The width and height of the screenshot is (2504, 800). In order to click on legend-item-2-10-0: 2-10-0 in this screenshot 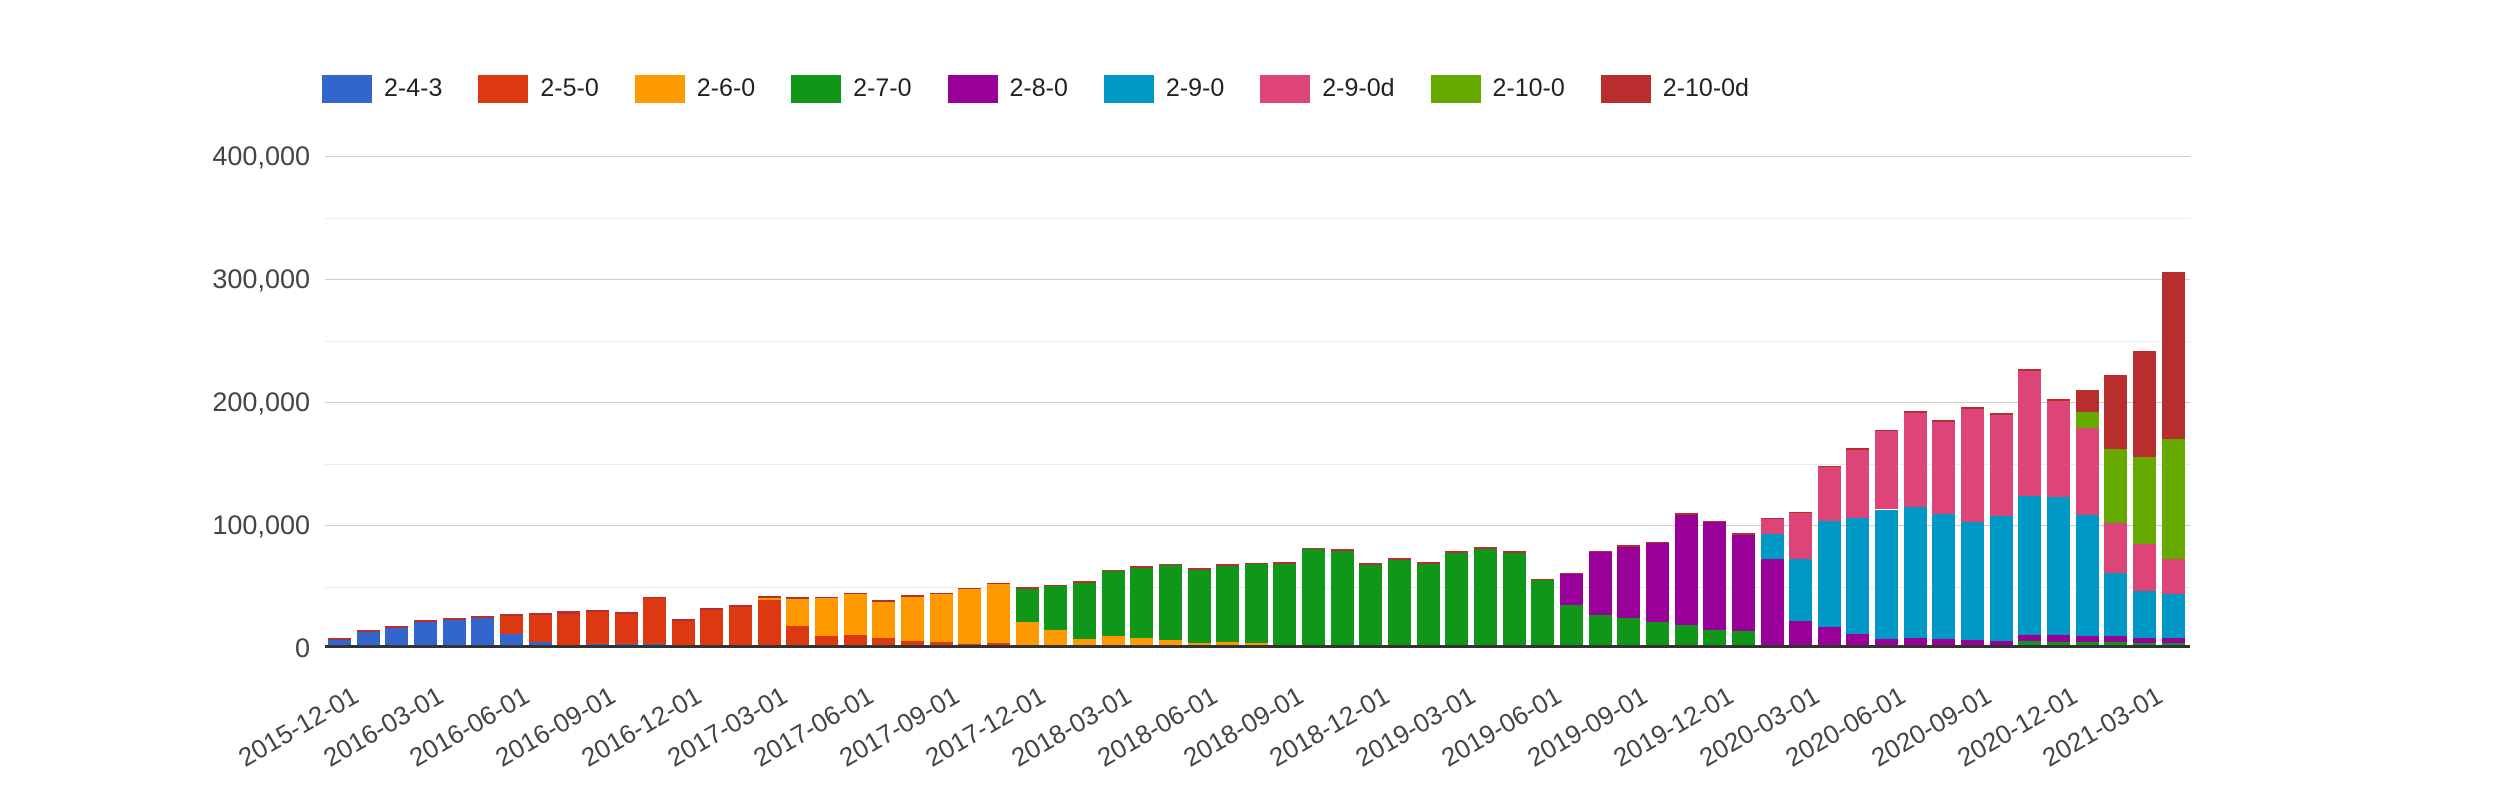, I will do `click(1497, 88)`.